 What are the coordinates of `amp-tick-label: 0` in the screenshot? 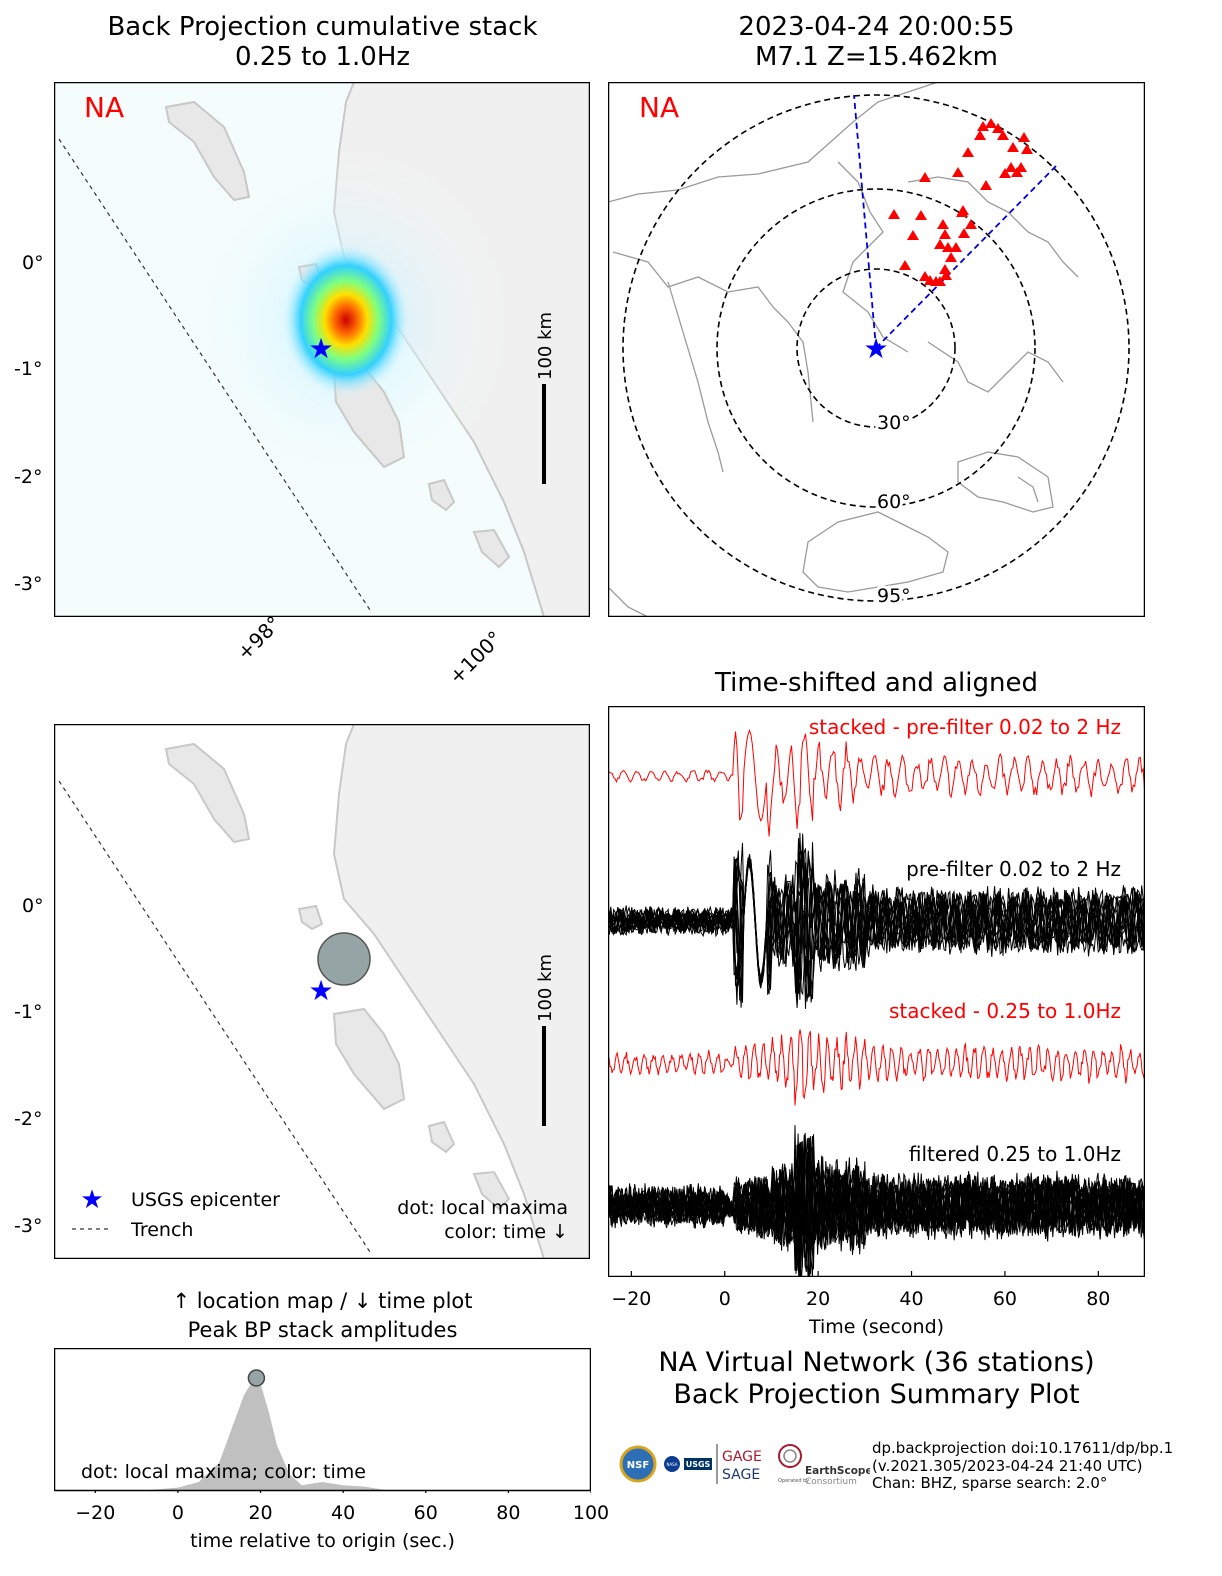 It's located at (177, 1513).